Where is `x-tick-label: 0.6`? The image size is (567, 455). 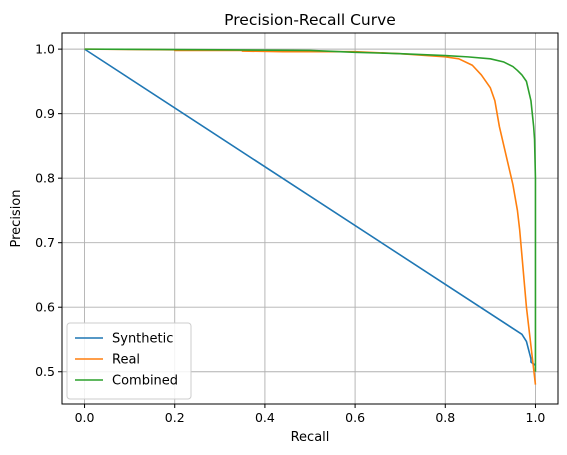 x-tick-label: 0.6 is located at coordinates (355, 417).